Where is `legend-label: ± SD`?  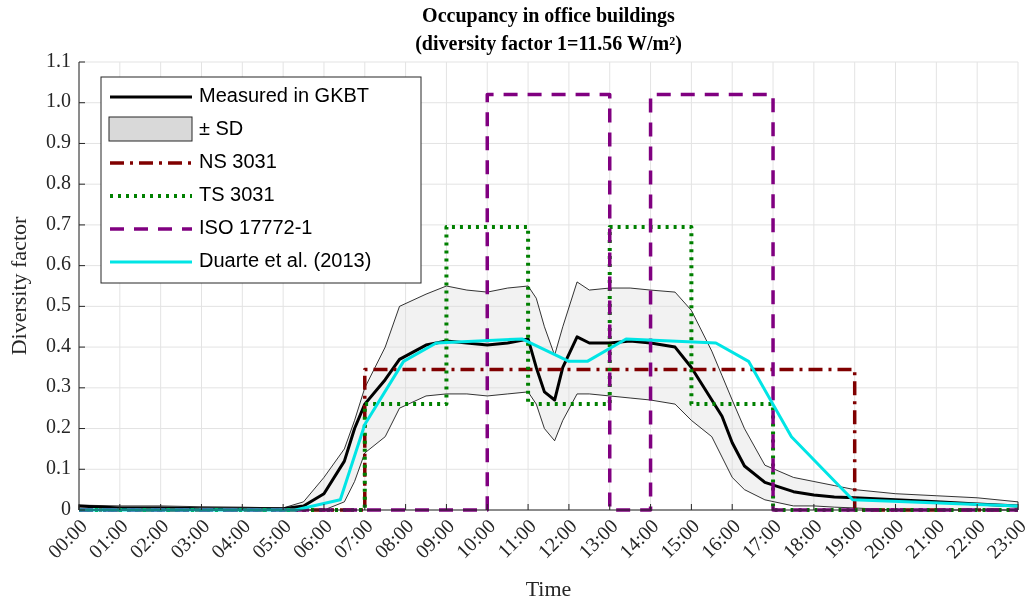 legend-label: ± SD is located at coordinates (221, 128).